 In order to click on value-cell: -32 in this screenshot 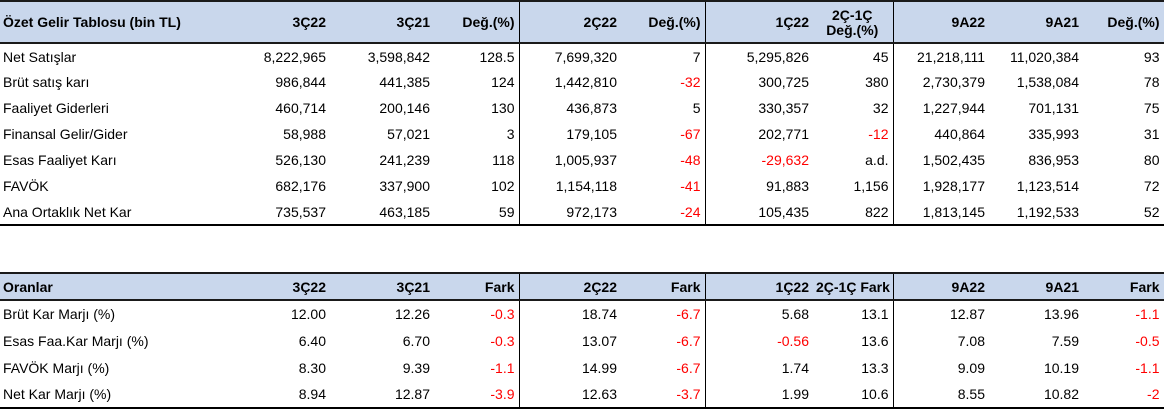, I will do `click(690, 82)`.